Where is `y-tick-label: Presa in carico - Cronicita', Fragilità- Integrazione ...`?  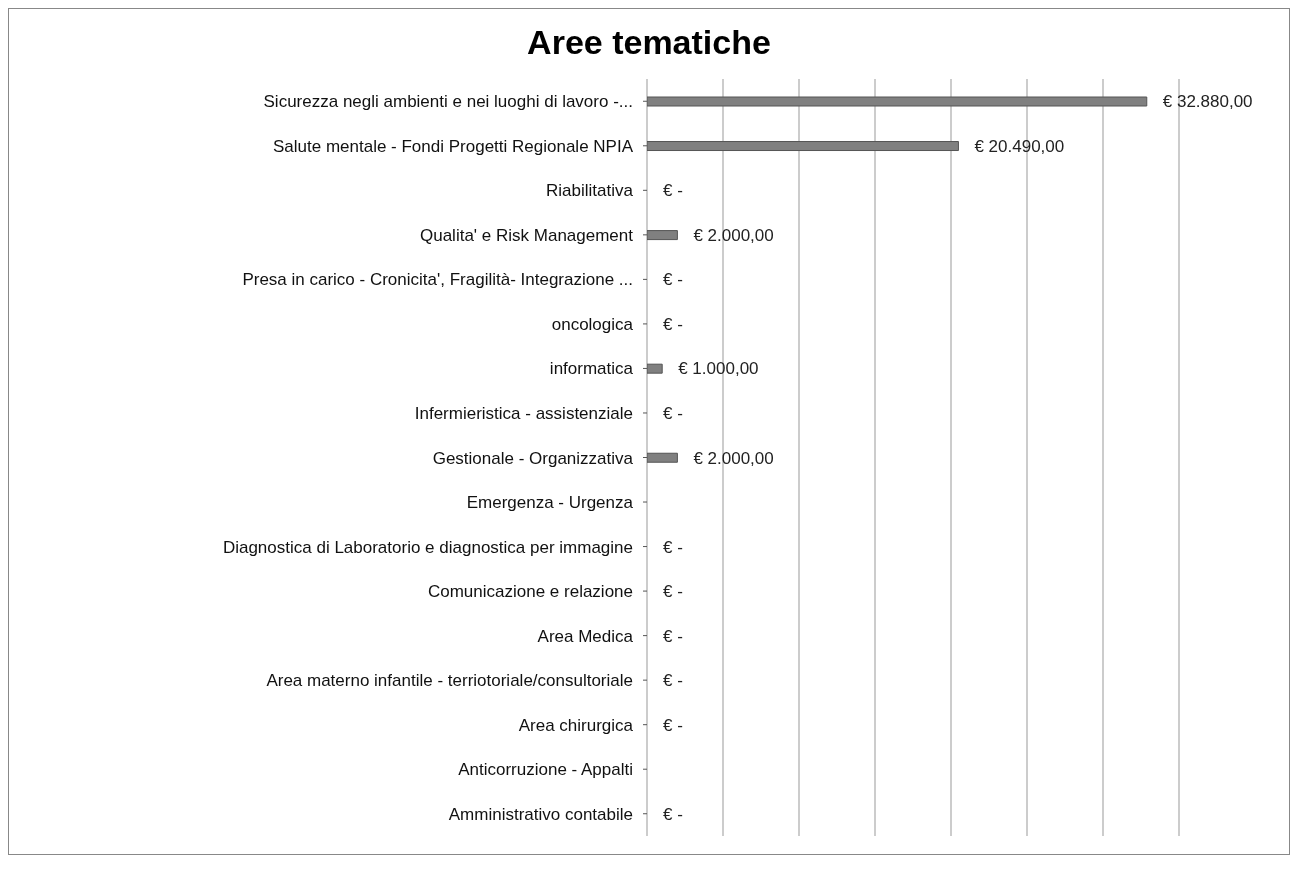 y-tick-label: Presa in carico - Cronicita', Fragilità- Integrazione ... is located at coordinates (437, 280).